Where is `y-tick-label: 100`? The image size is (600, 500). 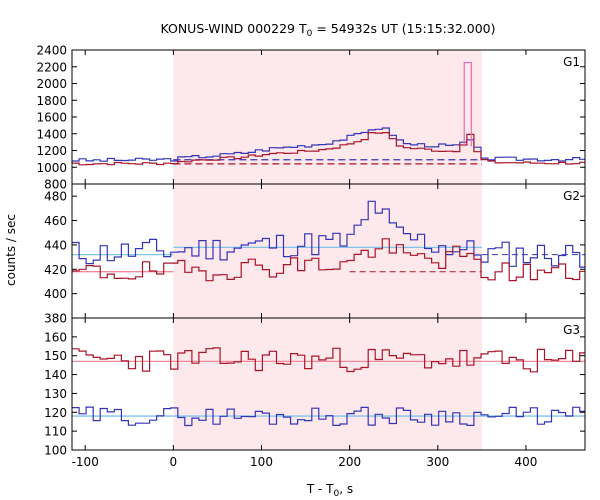
y-tick-label: 100 is located at coordinates (55, 451).